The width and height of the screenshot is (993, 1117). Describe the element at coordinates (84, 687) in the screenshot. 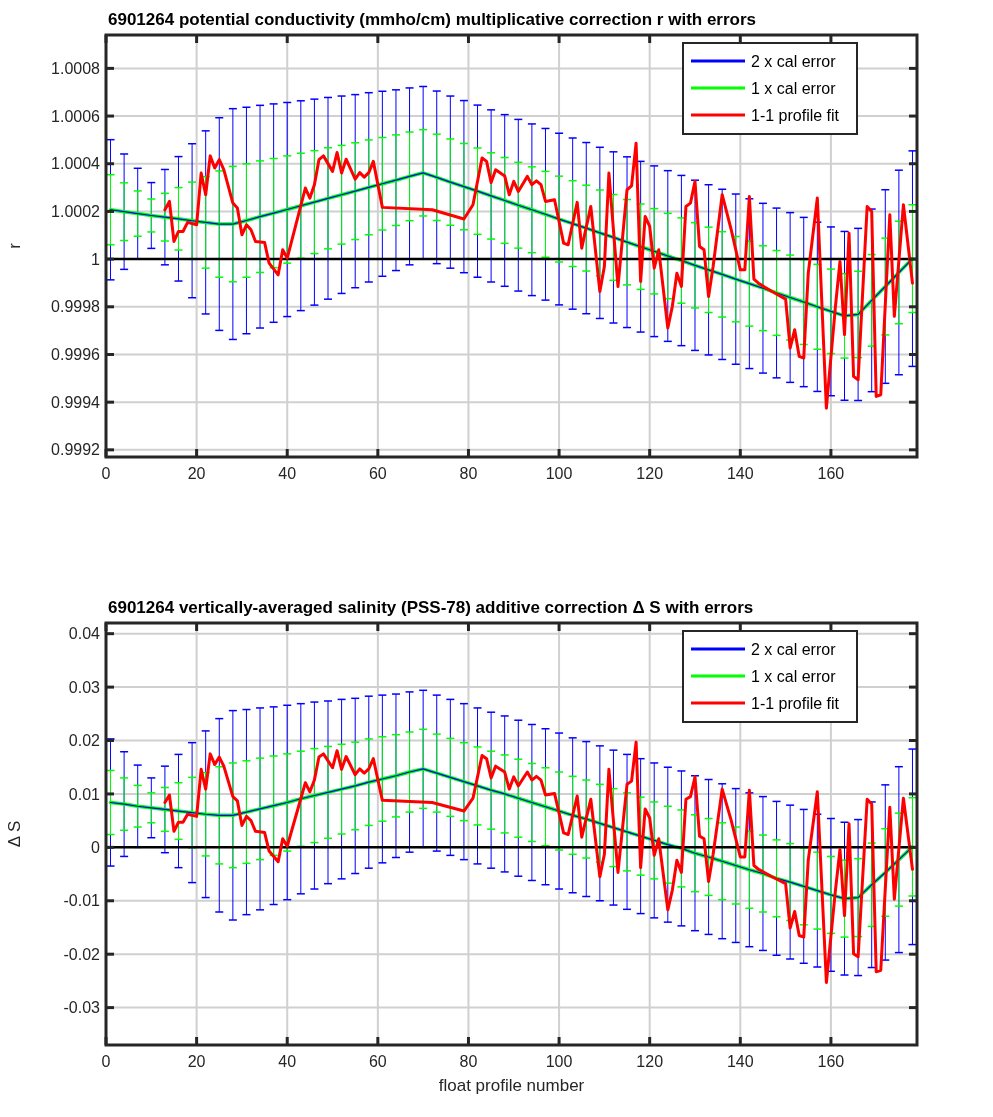

I see `y-tick-label: 0.03` at that location.